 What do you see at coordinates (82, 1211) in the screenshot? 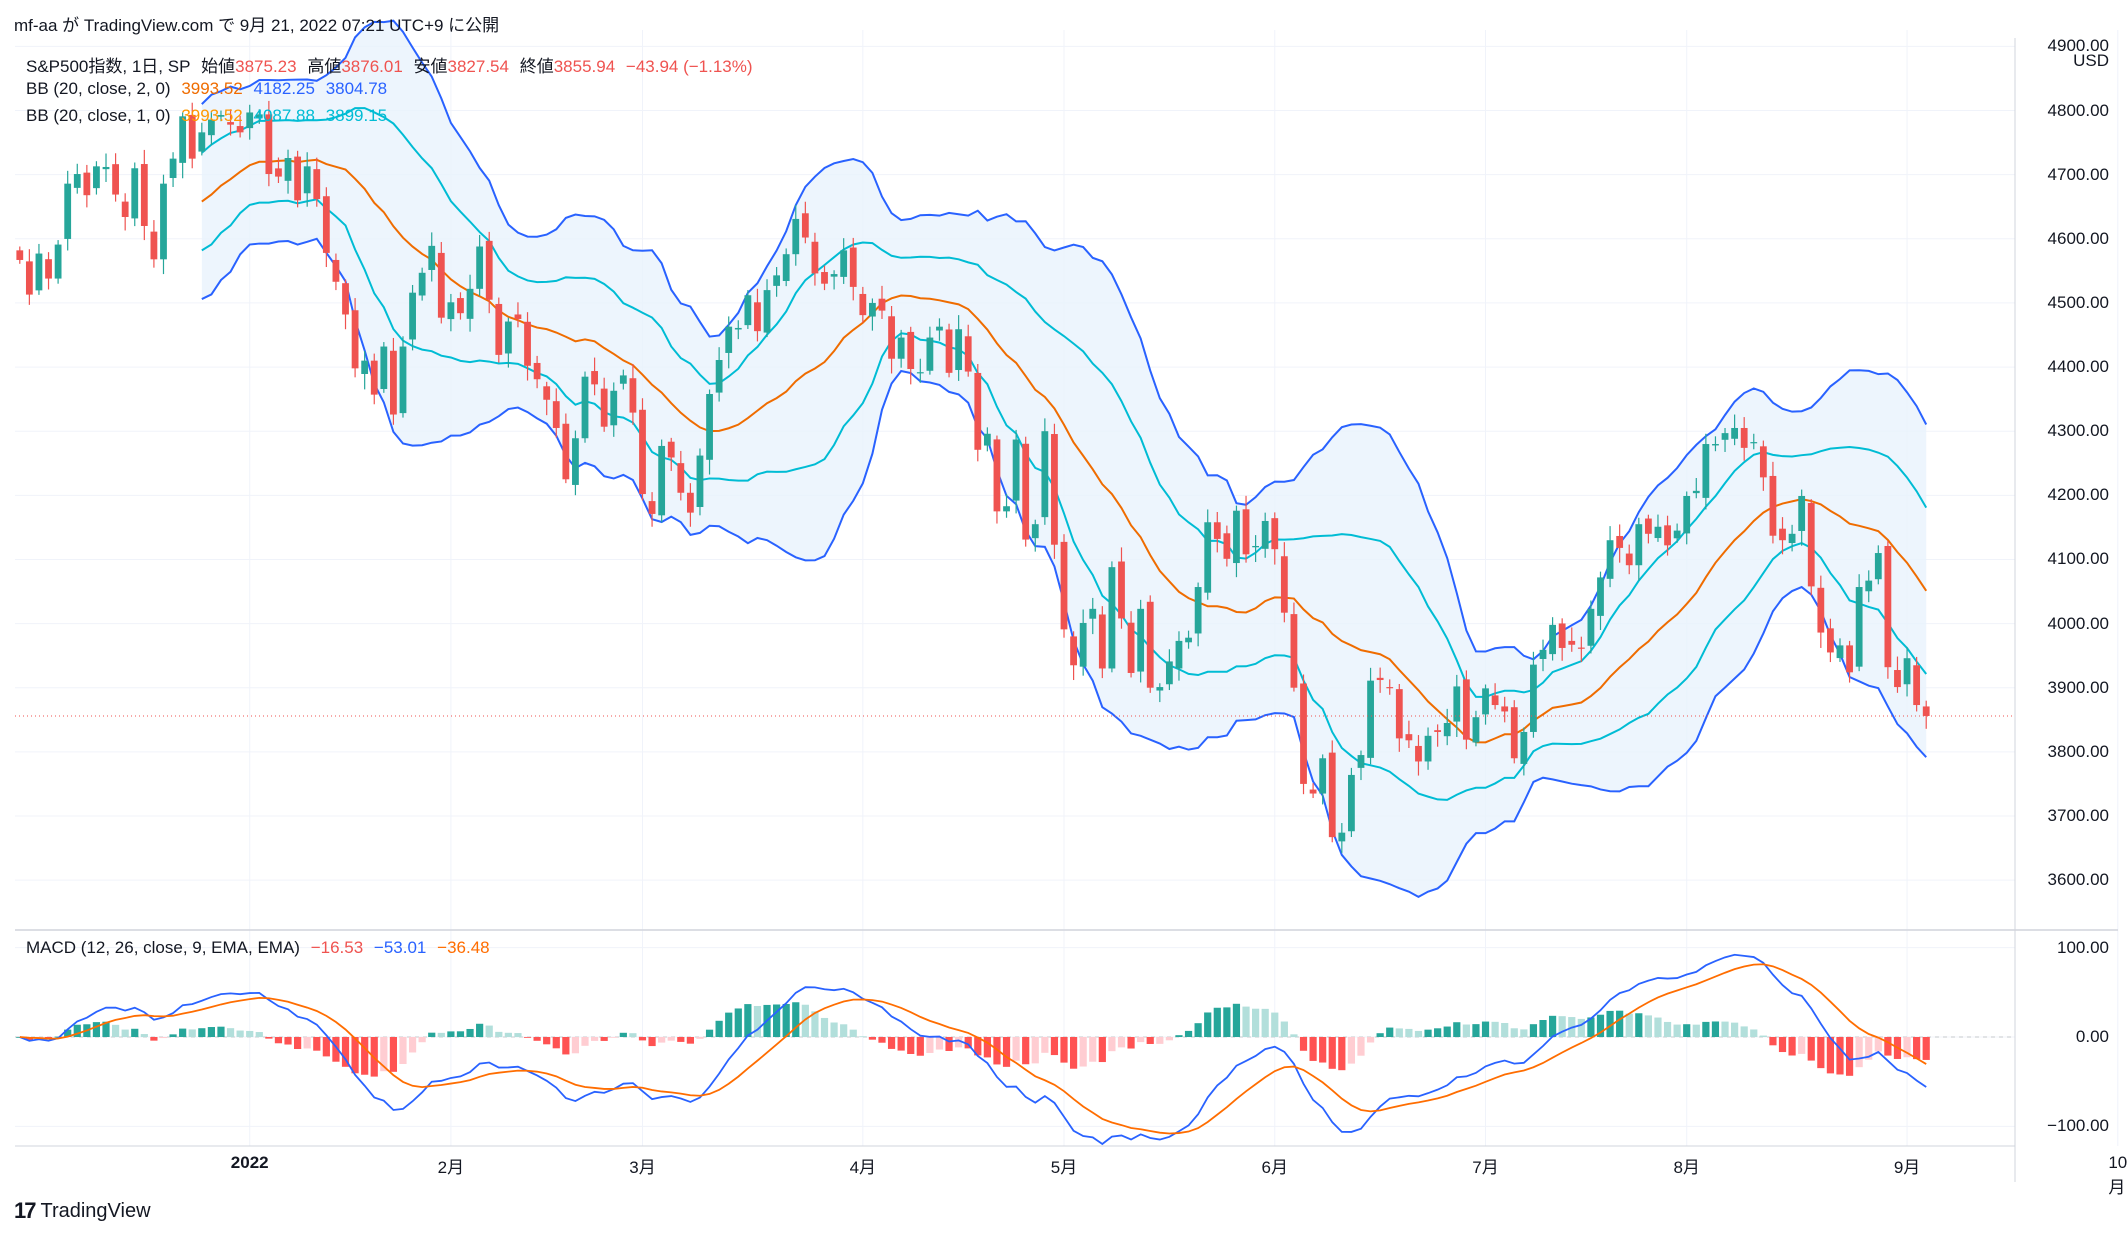
I see `tradingview-brand: 17 TradingView` at bounding box center [82, 1211].